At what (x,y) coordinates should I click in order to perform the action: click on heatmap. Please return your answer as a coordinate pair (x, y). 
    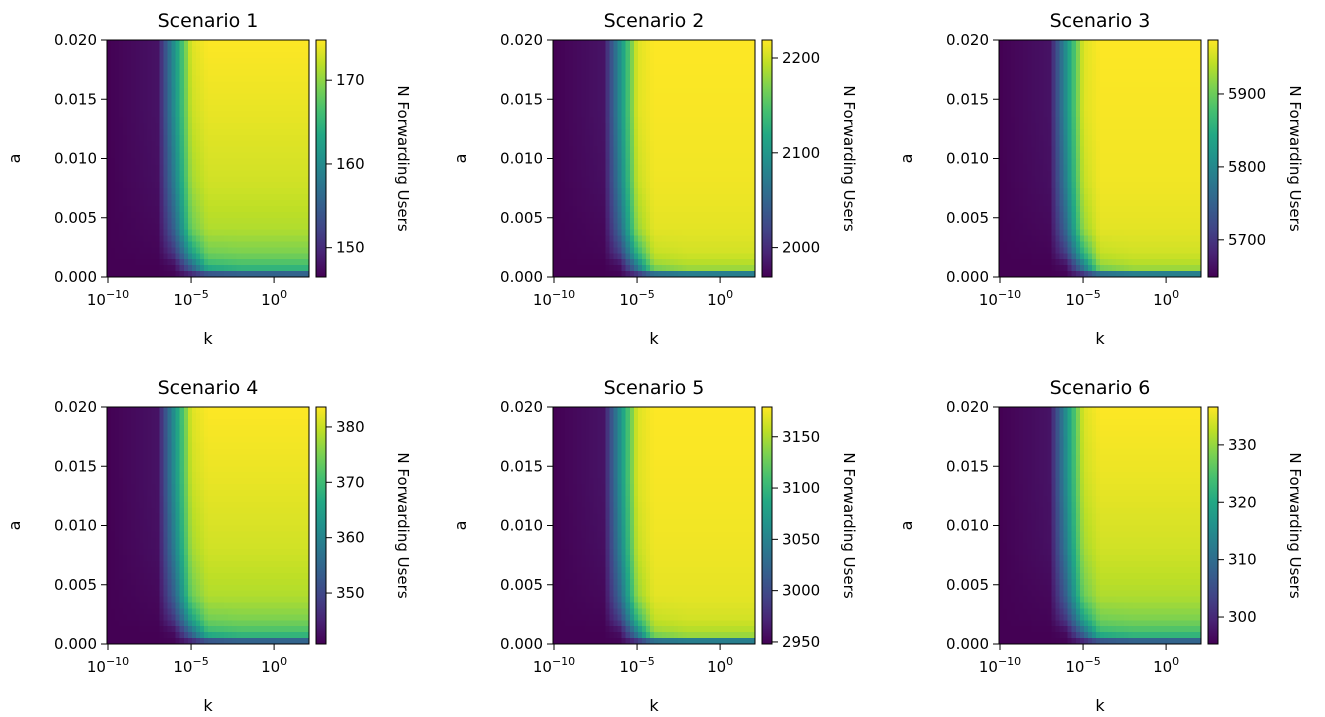
    Looking at the image, I should click on (1100, 159).